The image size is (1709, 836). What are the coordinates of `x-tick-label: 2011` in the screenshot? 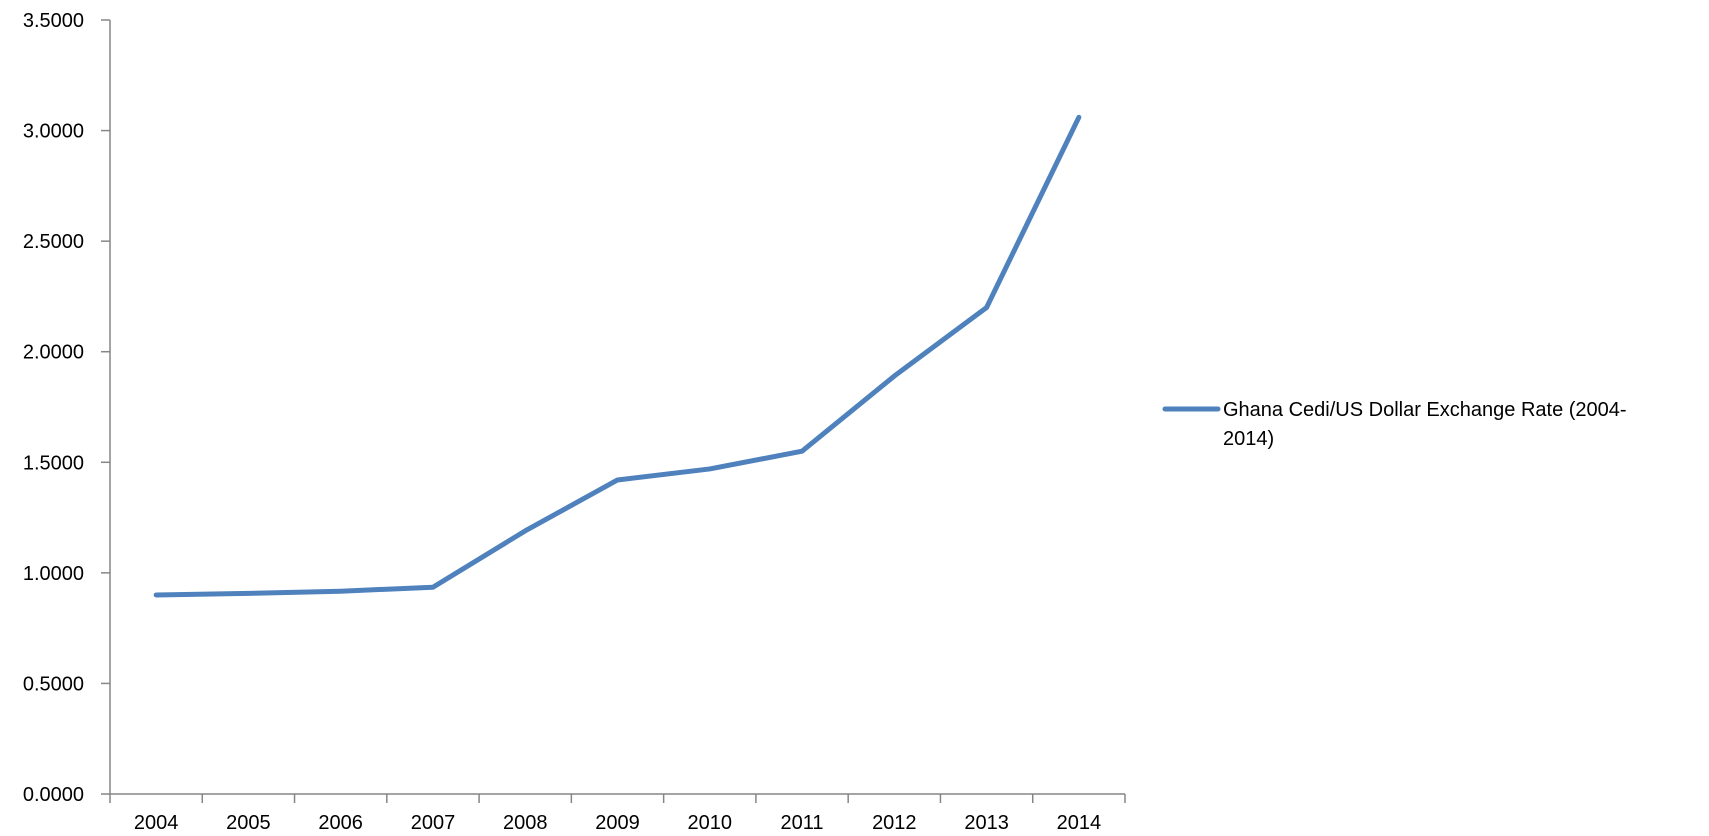 It's located at (802, 823).